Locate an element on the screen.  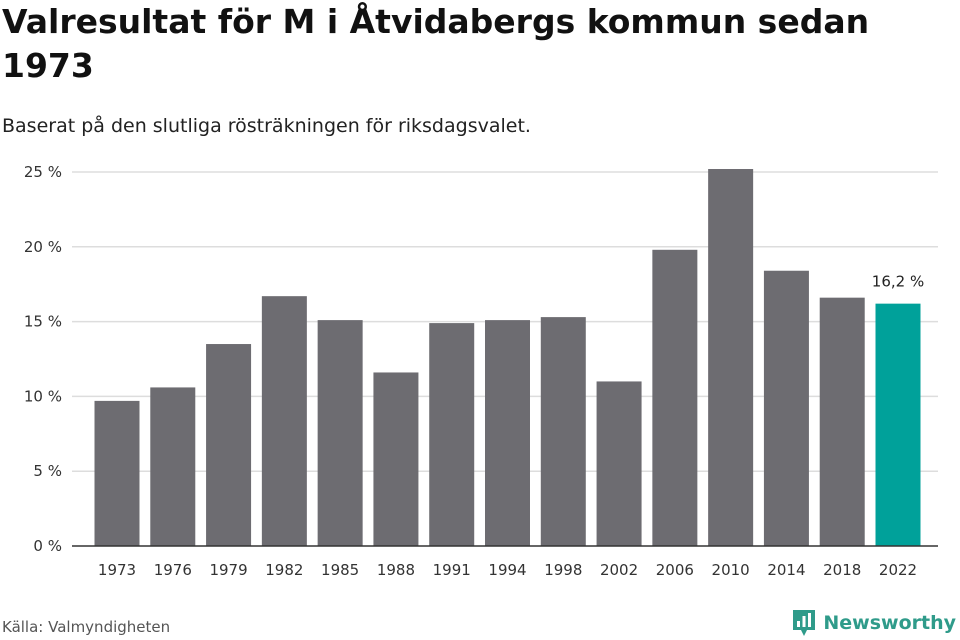
x-tick-label: 2022 is located at coordinates (898, 570).